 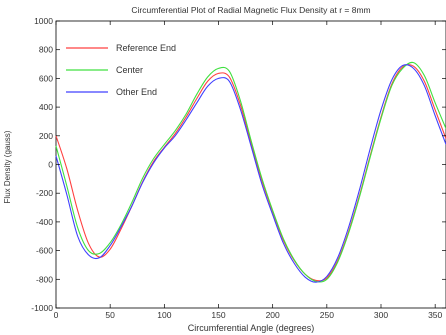 What do you see at coordinates (56, 315) in the screenshot?
I see `x-tick-label: 0` at bounding box center [56, 315].